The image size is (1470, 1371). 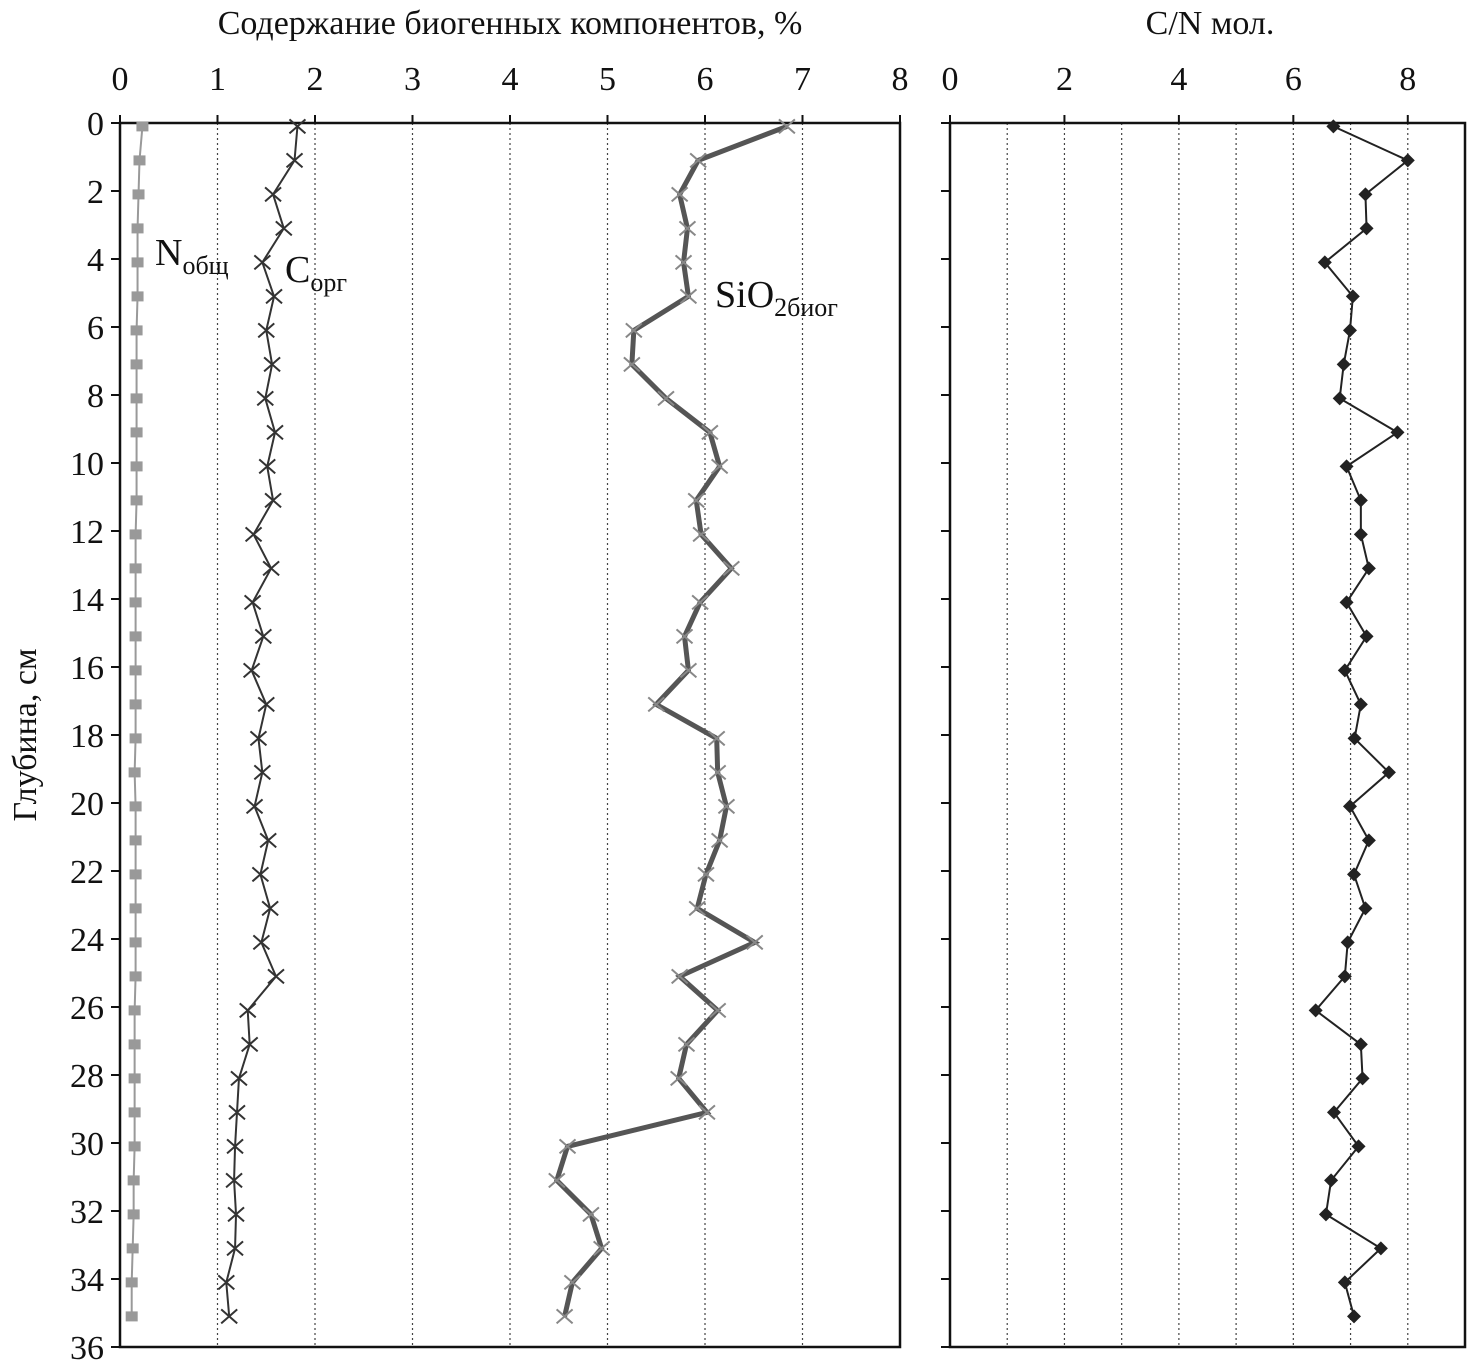 I want to click on y-tick-label: 12, so click(x=87, y=532).